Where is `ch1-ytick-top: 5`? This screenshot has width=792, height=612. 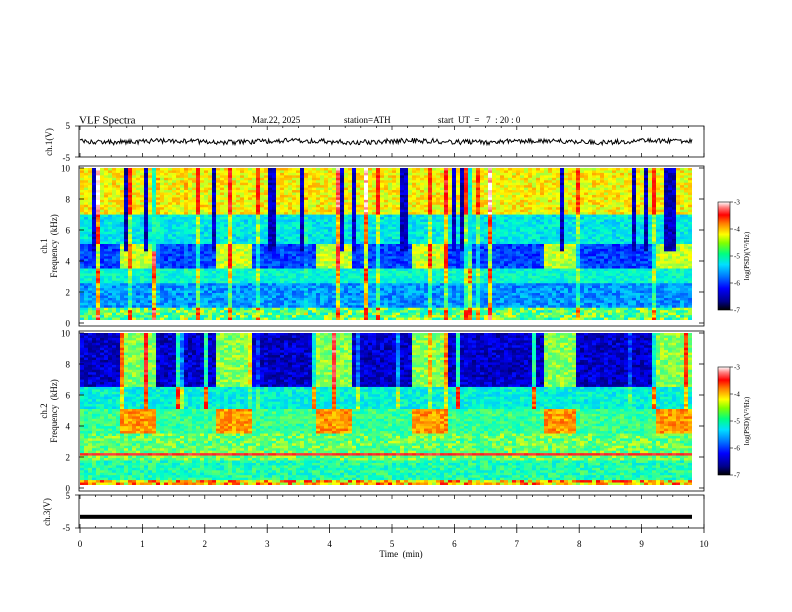 ch1-ytick-top: 5 is located at coordinates (68, 126).